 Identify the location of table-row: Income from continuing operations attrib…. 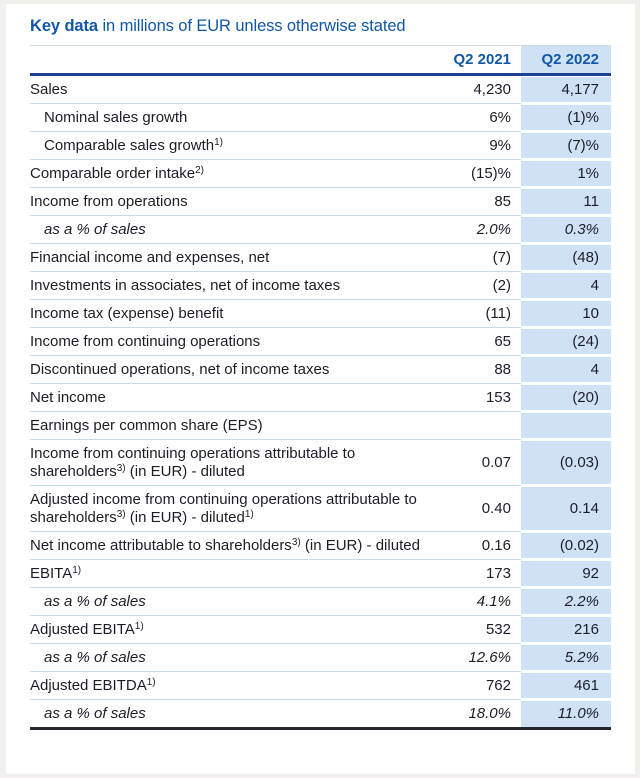
(320, 463).